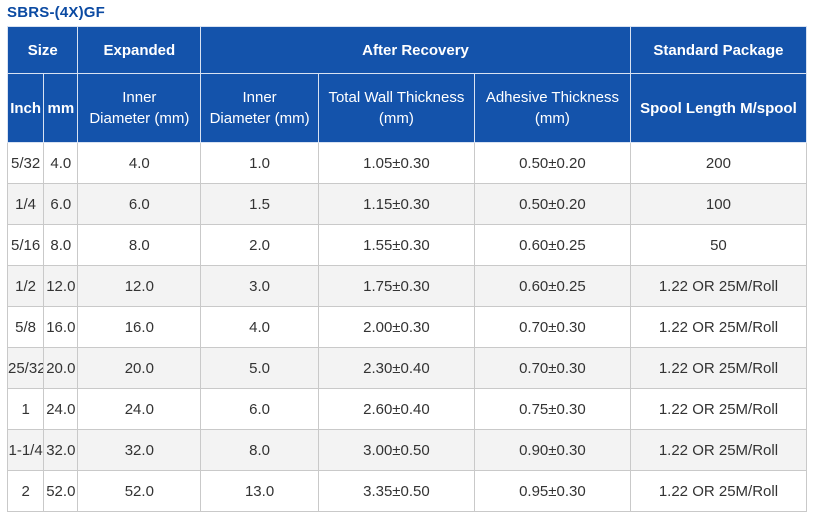 This screenshot has height=520, width=820. Describe the element at coordinates (396, 118) in the screenshot. I see `header-wall-line2: (mm)` at that location.